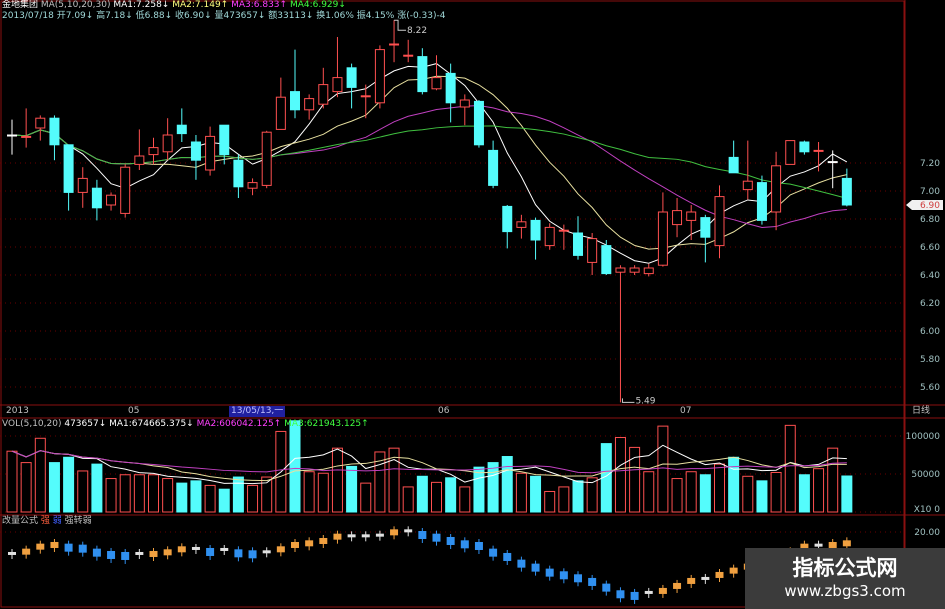  What do you see at coordinates (845, 591) in the screenshot?
I see `watermark-url: www.zbgs3.com` at bounding box center [845, 591].